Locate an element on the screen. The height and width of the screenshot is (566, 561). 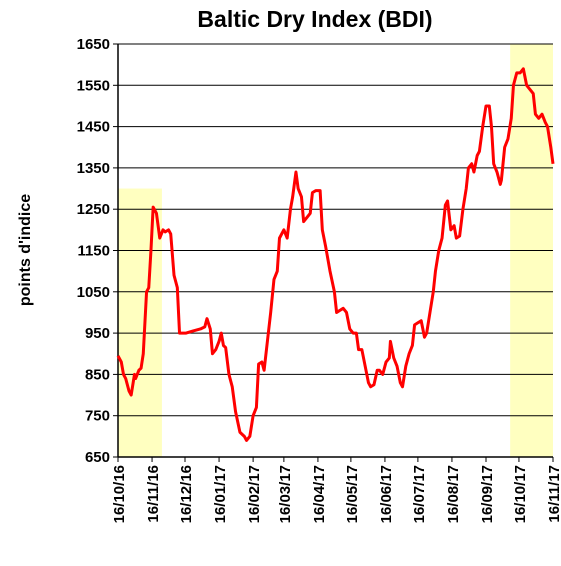
y-tick-label: 1650 is located at coordinates (93, 44).